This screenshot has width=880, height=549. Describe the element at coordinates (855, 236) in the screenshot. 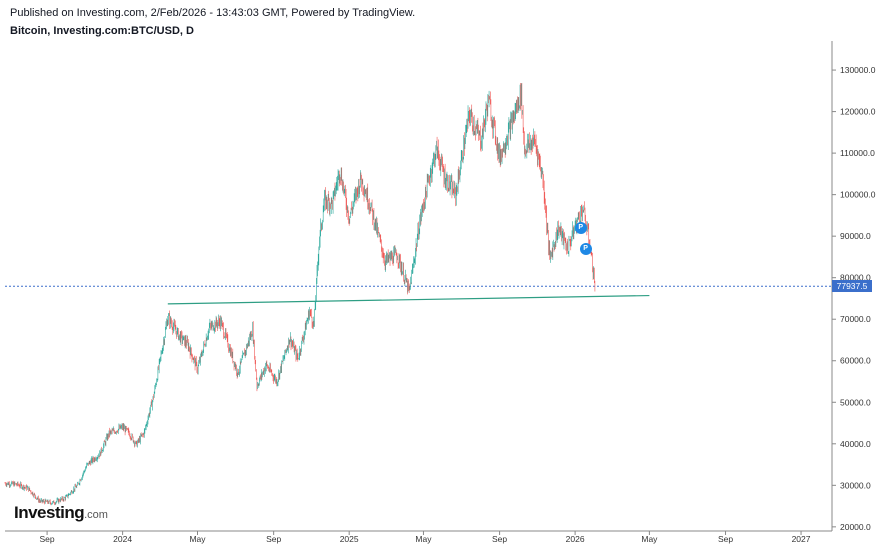

I see `y-tick-label: 90000.0` at that location.